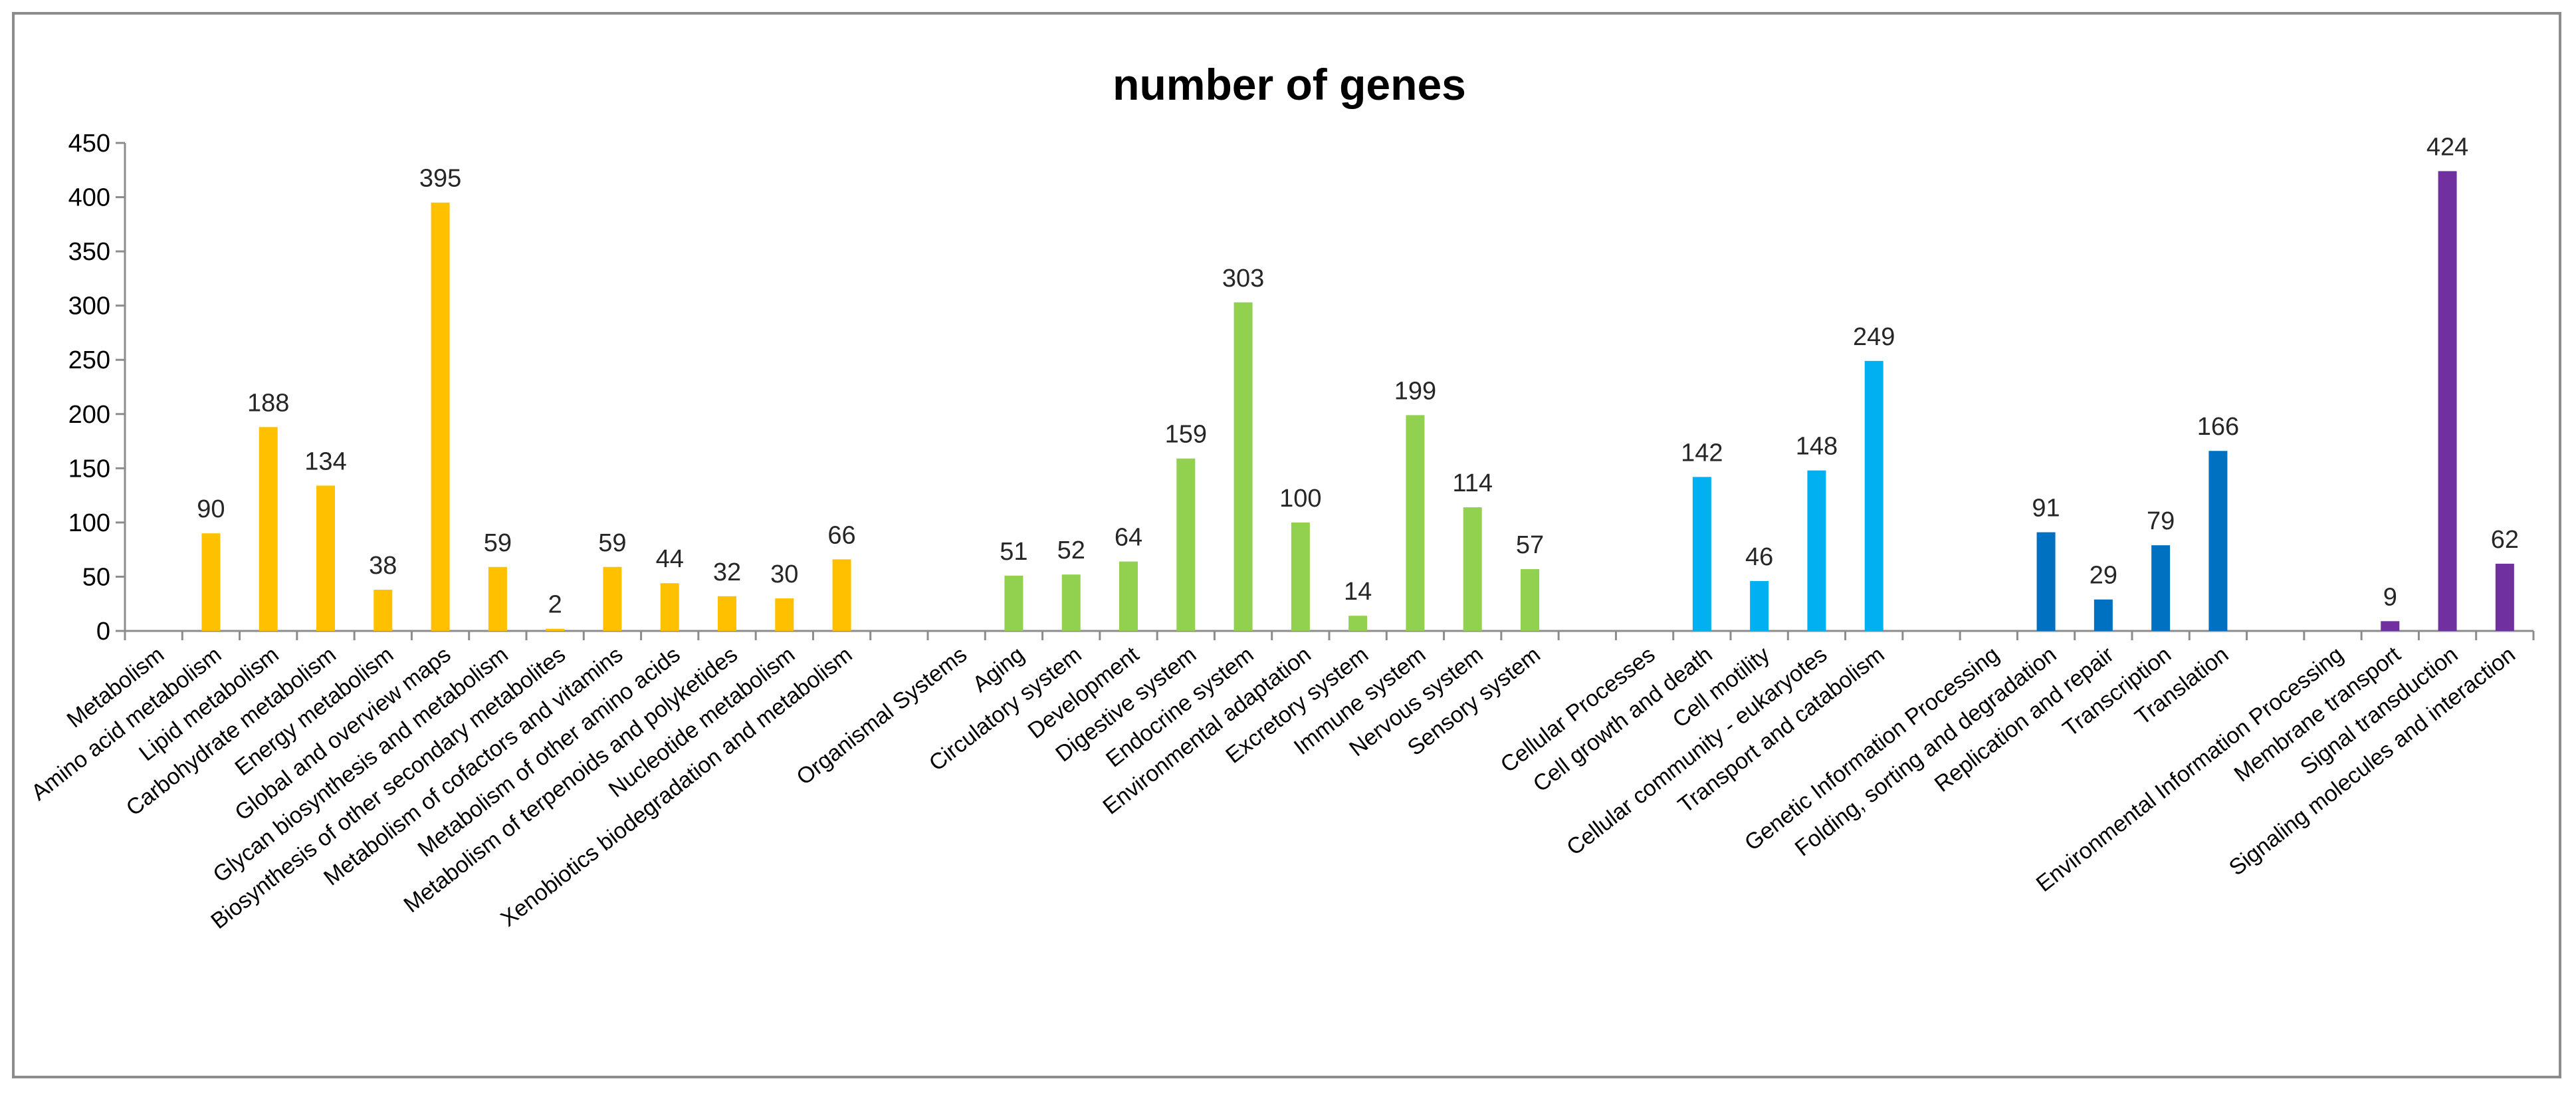 This screenshot has height=1093, width=2576. I want to click on y-tick-label: 0, so click(103, 632).